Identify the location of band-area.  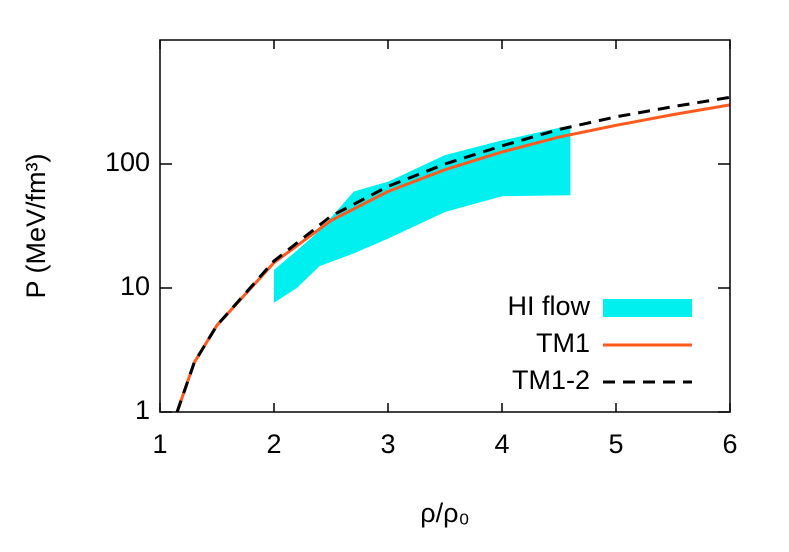
(422, 214).